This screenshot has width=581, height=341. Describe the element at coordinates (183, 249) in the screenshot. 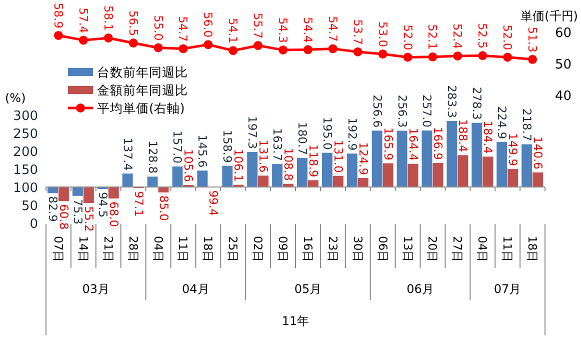

I see `x-tick-label: 11日` at that location.